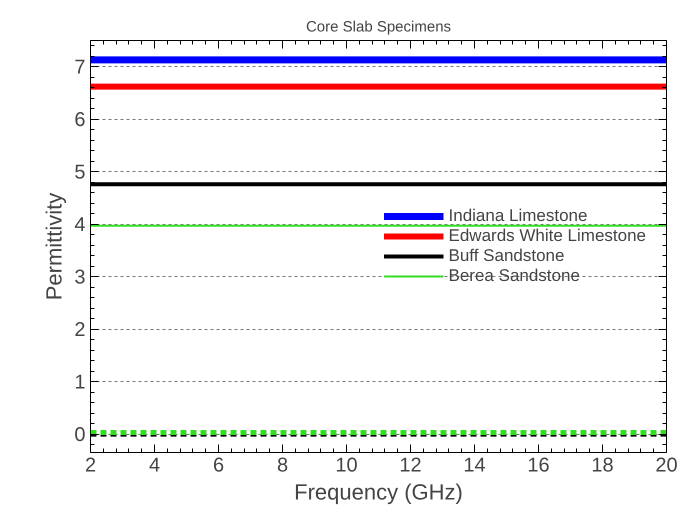 The image size is (684, 512). I want to click on legend-label: Buff Sandstone, so click(506, 256).